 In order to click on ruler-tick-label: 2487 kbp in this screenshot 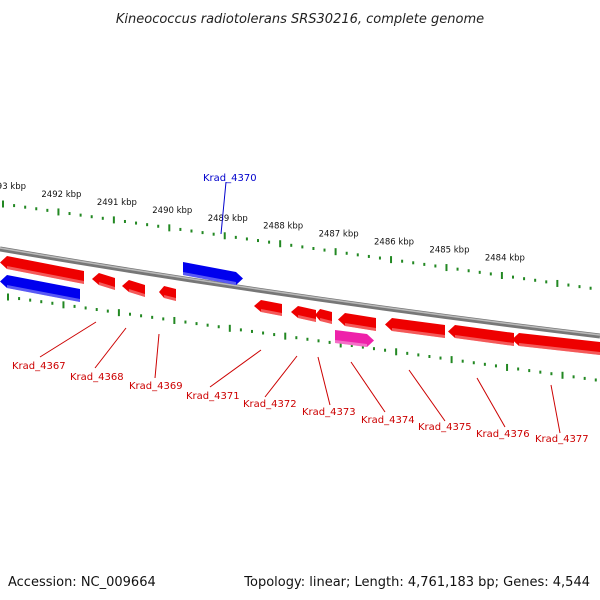, I will do `click(339, 235)`.